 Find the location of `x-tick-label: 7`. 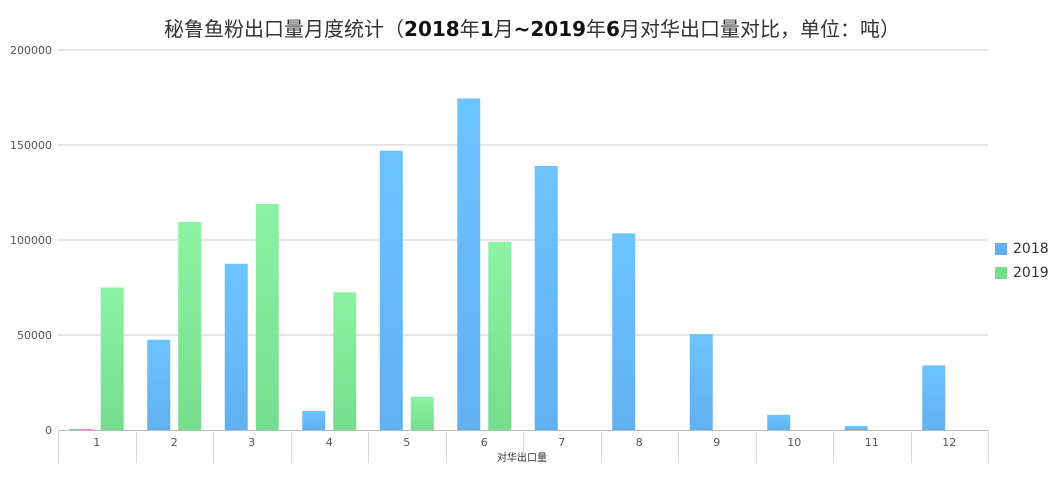

x-tick-label: 7 is located at coordinates (561, 442).